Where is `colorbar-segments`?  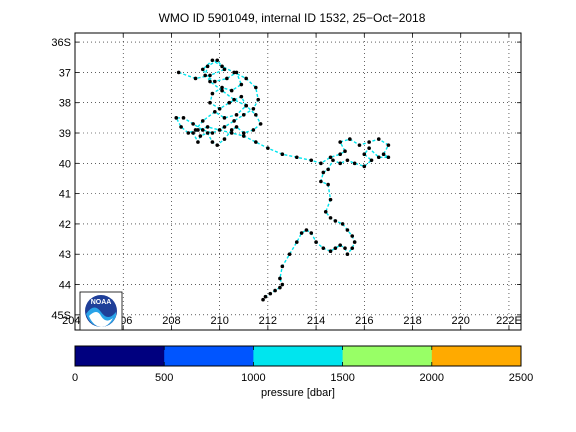
colorbar-segments is located at coordinates (298, 356).